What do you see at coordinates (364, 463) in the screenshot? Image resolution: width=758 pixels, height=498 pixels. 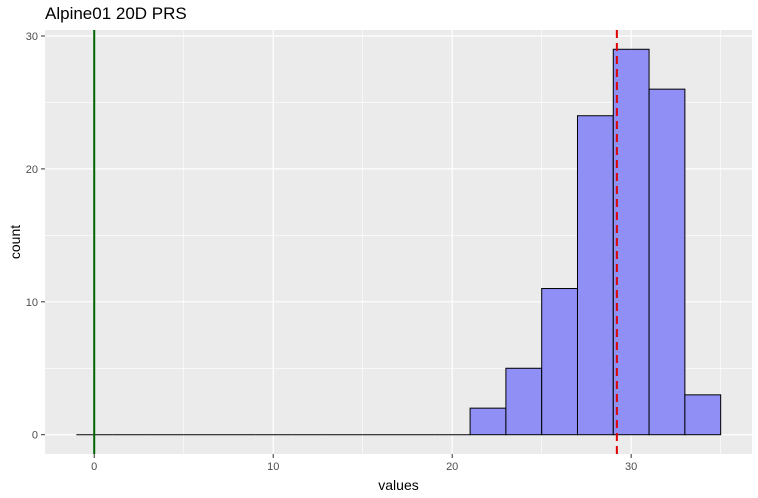 I see `x-axis-ticks: 0 10 20 30` at bounding box center [364, 463].